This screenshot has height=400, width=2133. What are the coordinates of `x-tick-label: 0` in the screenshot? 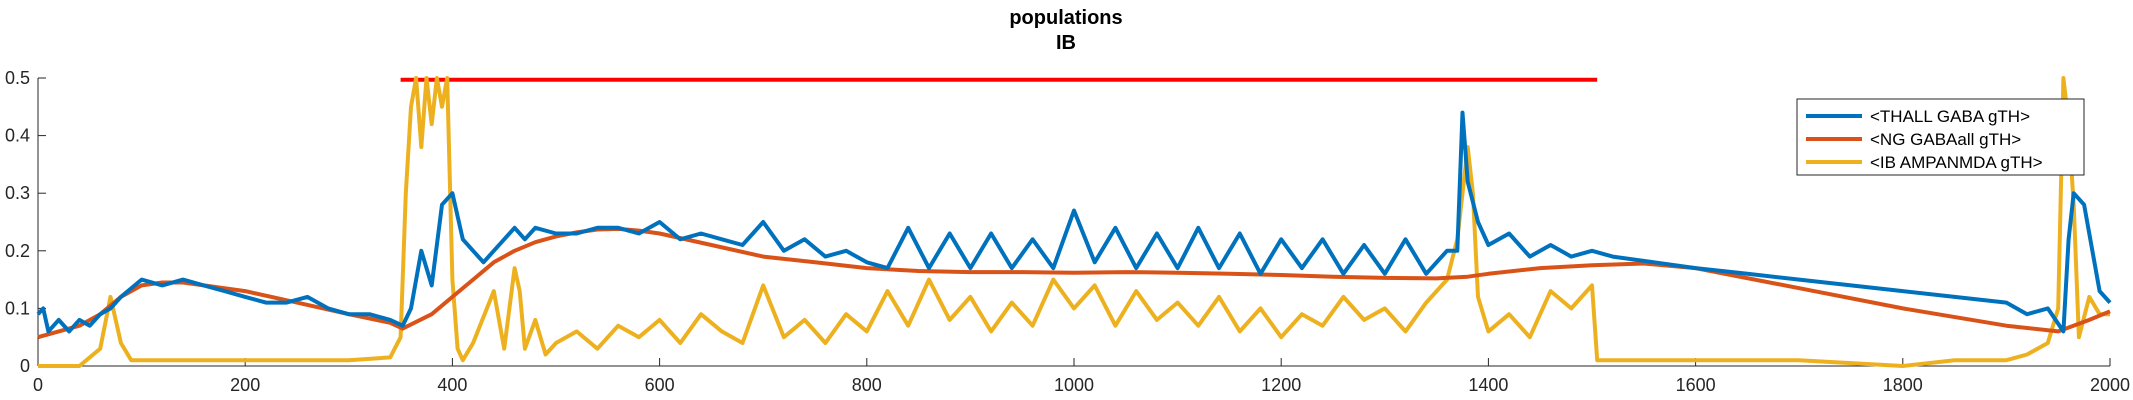 It's located at (38, 385).